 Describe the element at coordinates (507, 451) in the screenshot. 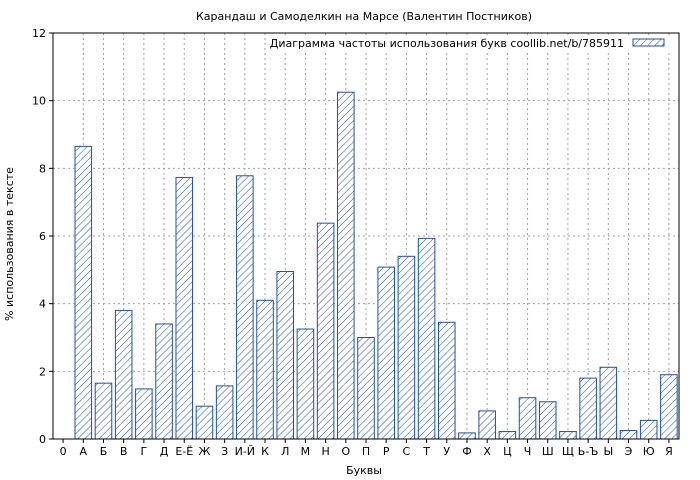

I see `x-tick-label: Ц` at that location.